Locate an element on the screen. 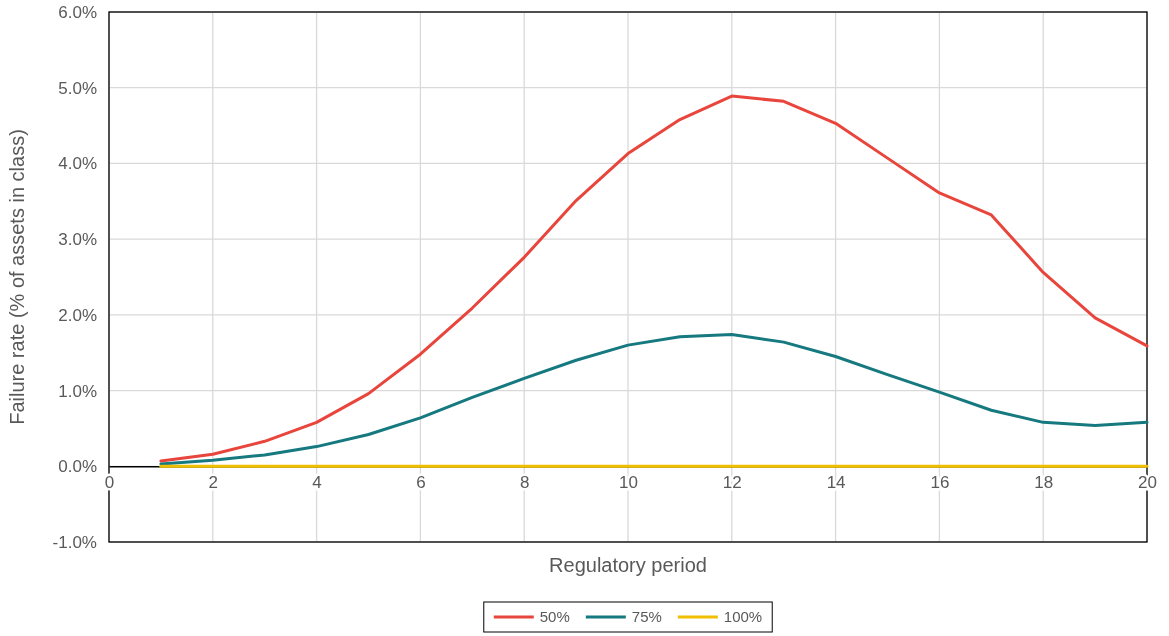 This screenshot has width=1169, height=636. x-tick-label: 18 is located at coordinates (1044, 483).